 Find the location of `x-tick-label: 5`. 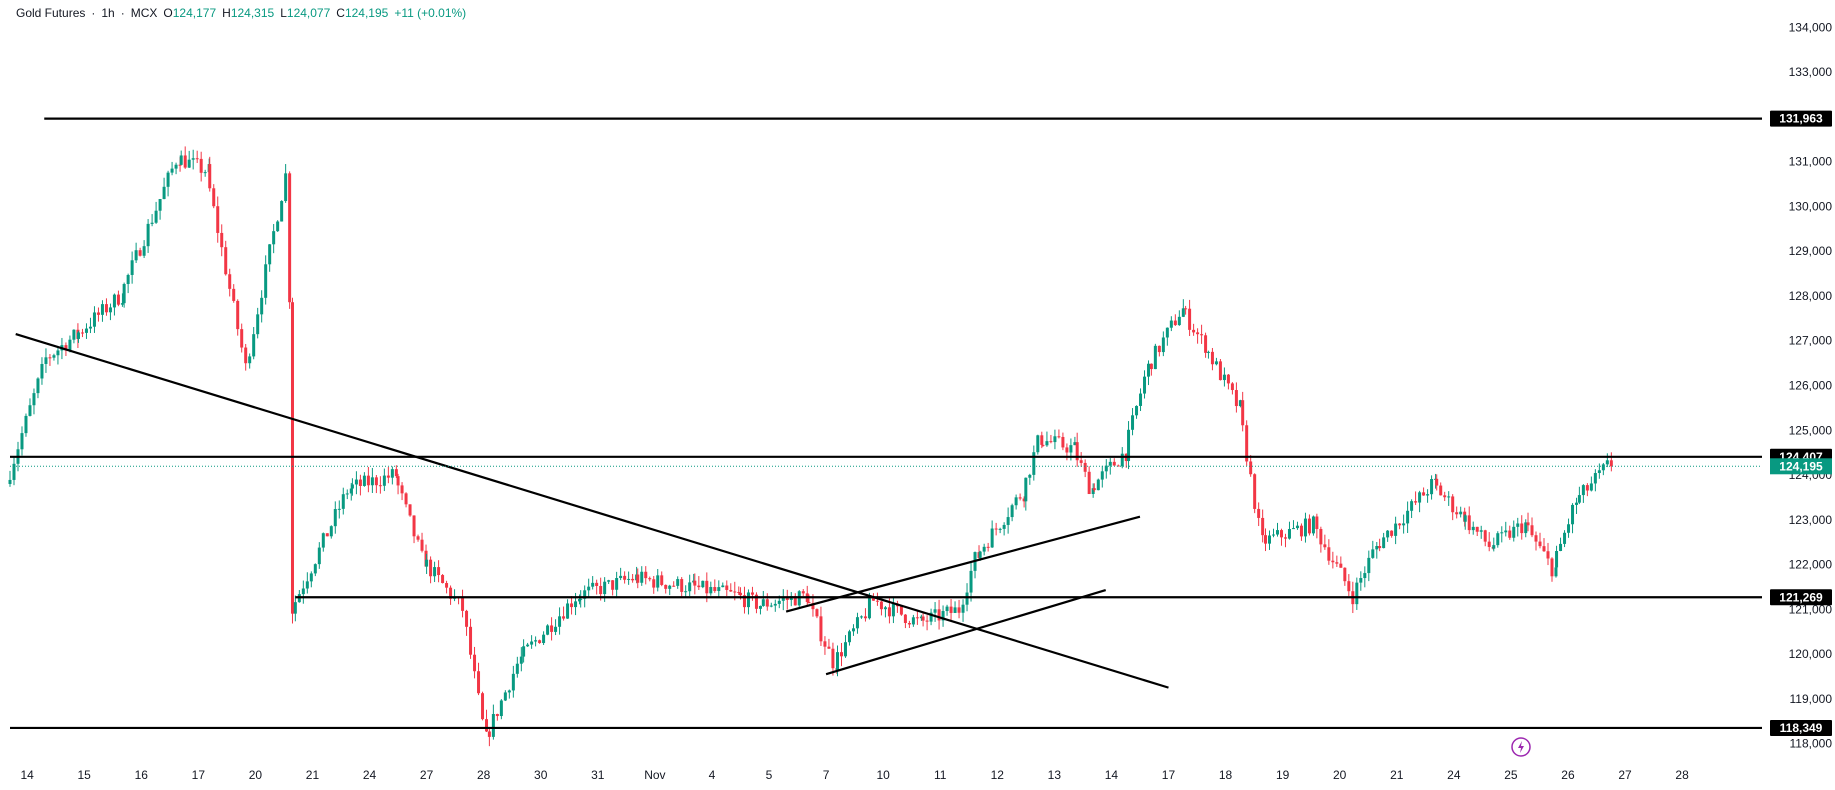

x-tick-label: 5 is located at coordinates (769, 775).